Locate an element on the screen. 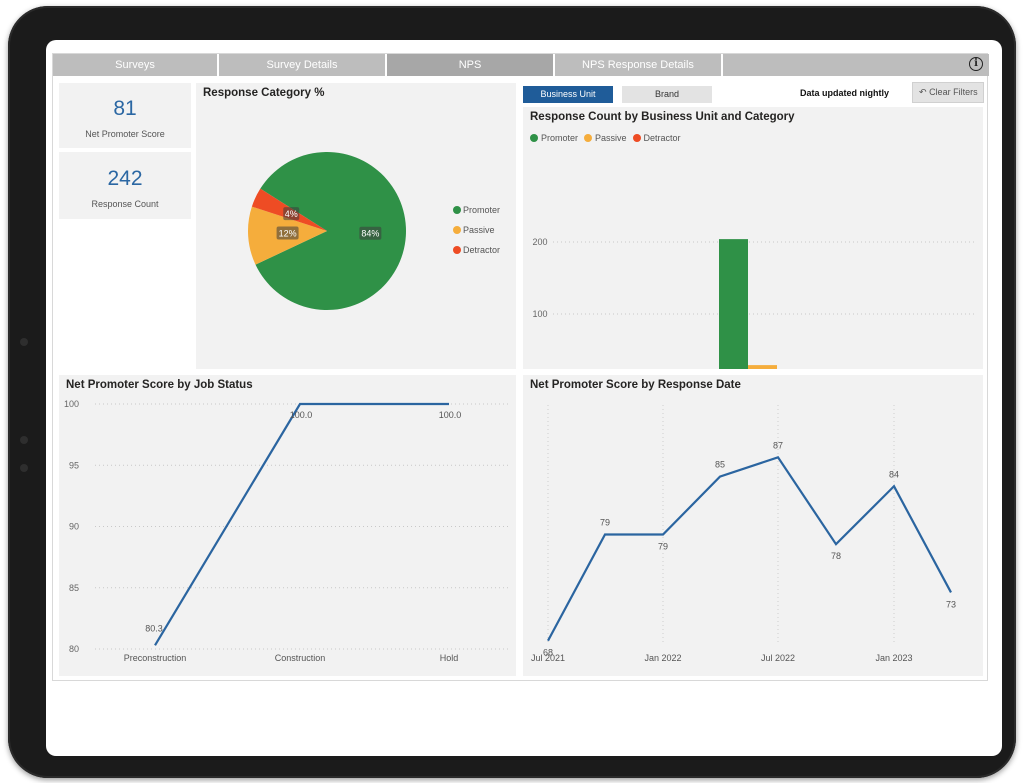  response-count-value: 242 is located at coordinates (125, 178).